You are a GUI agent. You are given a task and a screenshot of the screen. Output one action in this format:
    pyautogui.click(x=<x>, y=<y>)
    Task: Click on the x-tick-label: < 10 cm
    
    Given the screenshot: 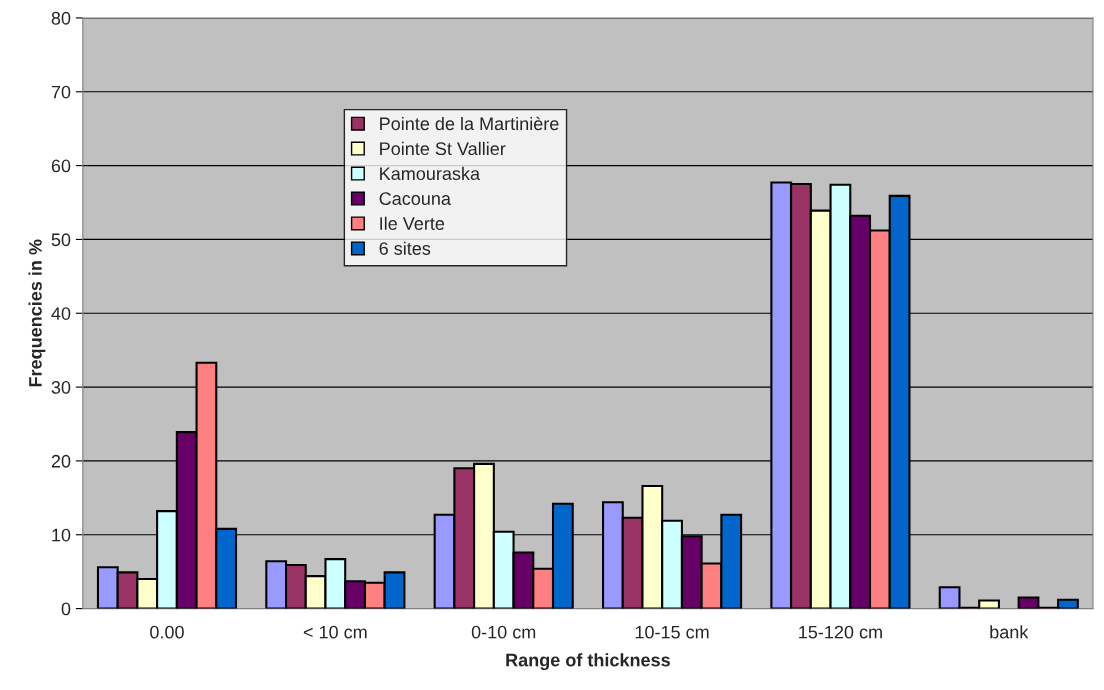 What is the action you would take?
    pyautogui.click(x=335, y=632)
    